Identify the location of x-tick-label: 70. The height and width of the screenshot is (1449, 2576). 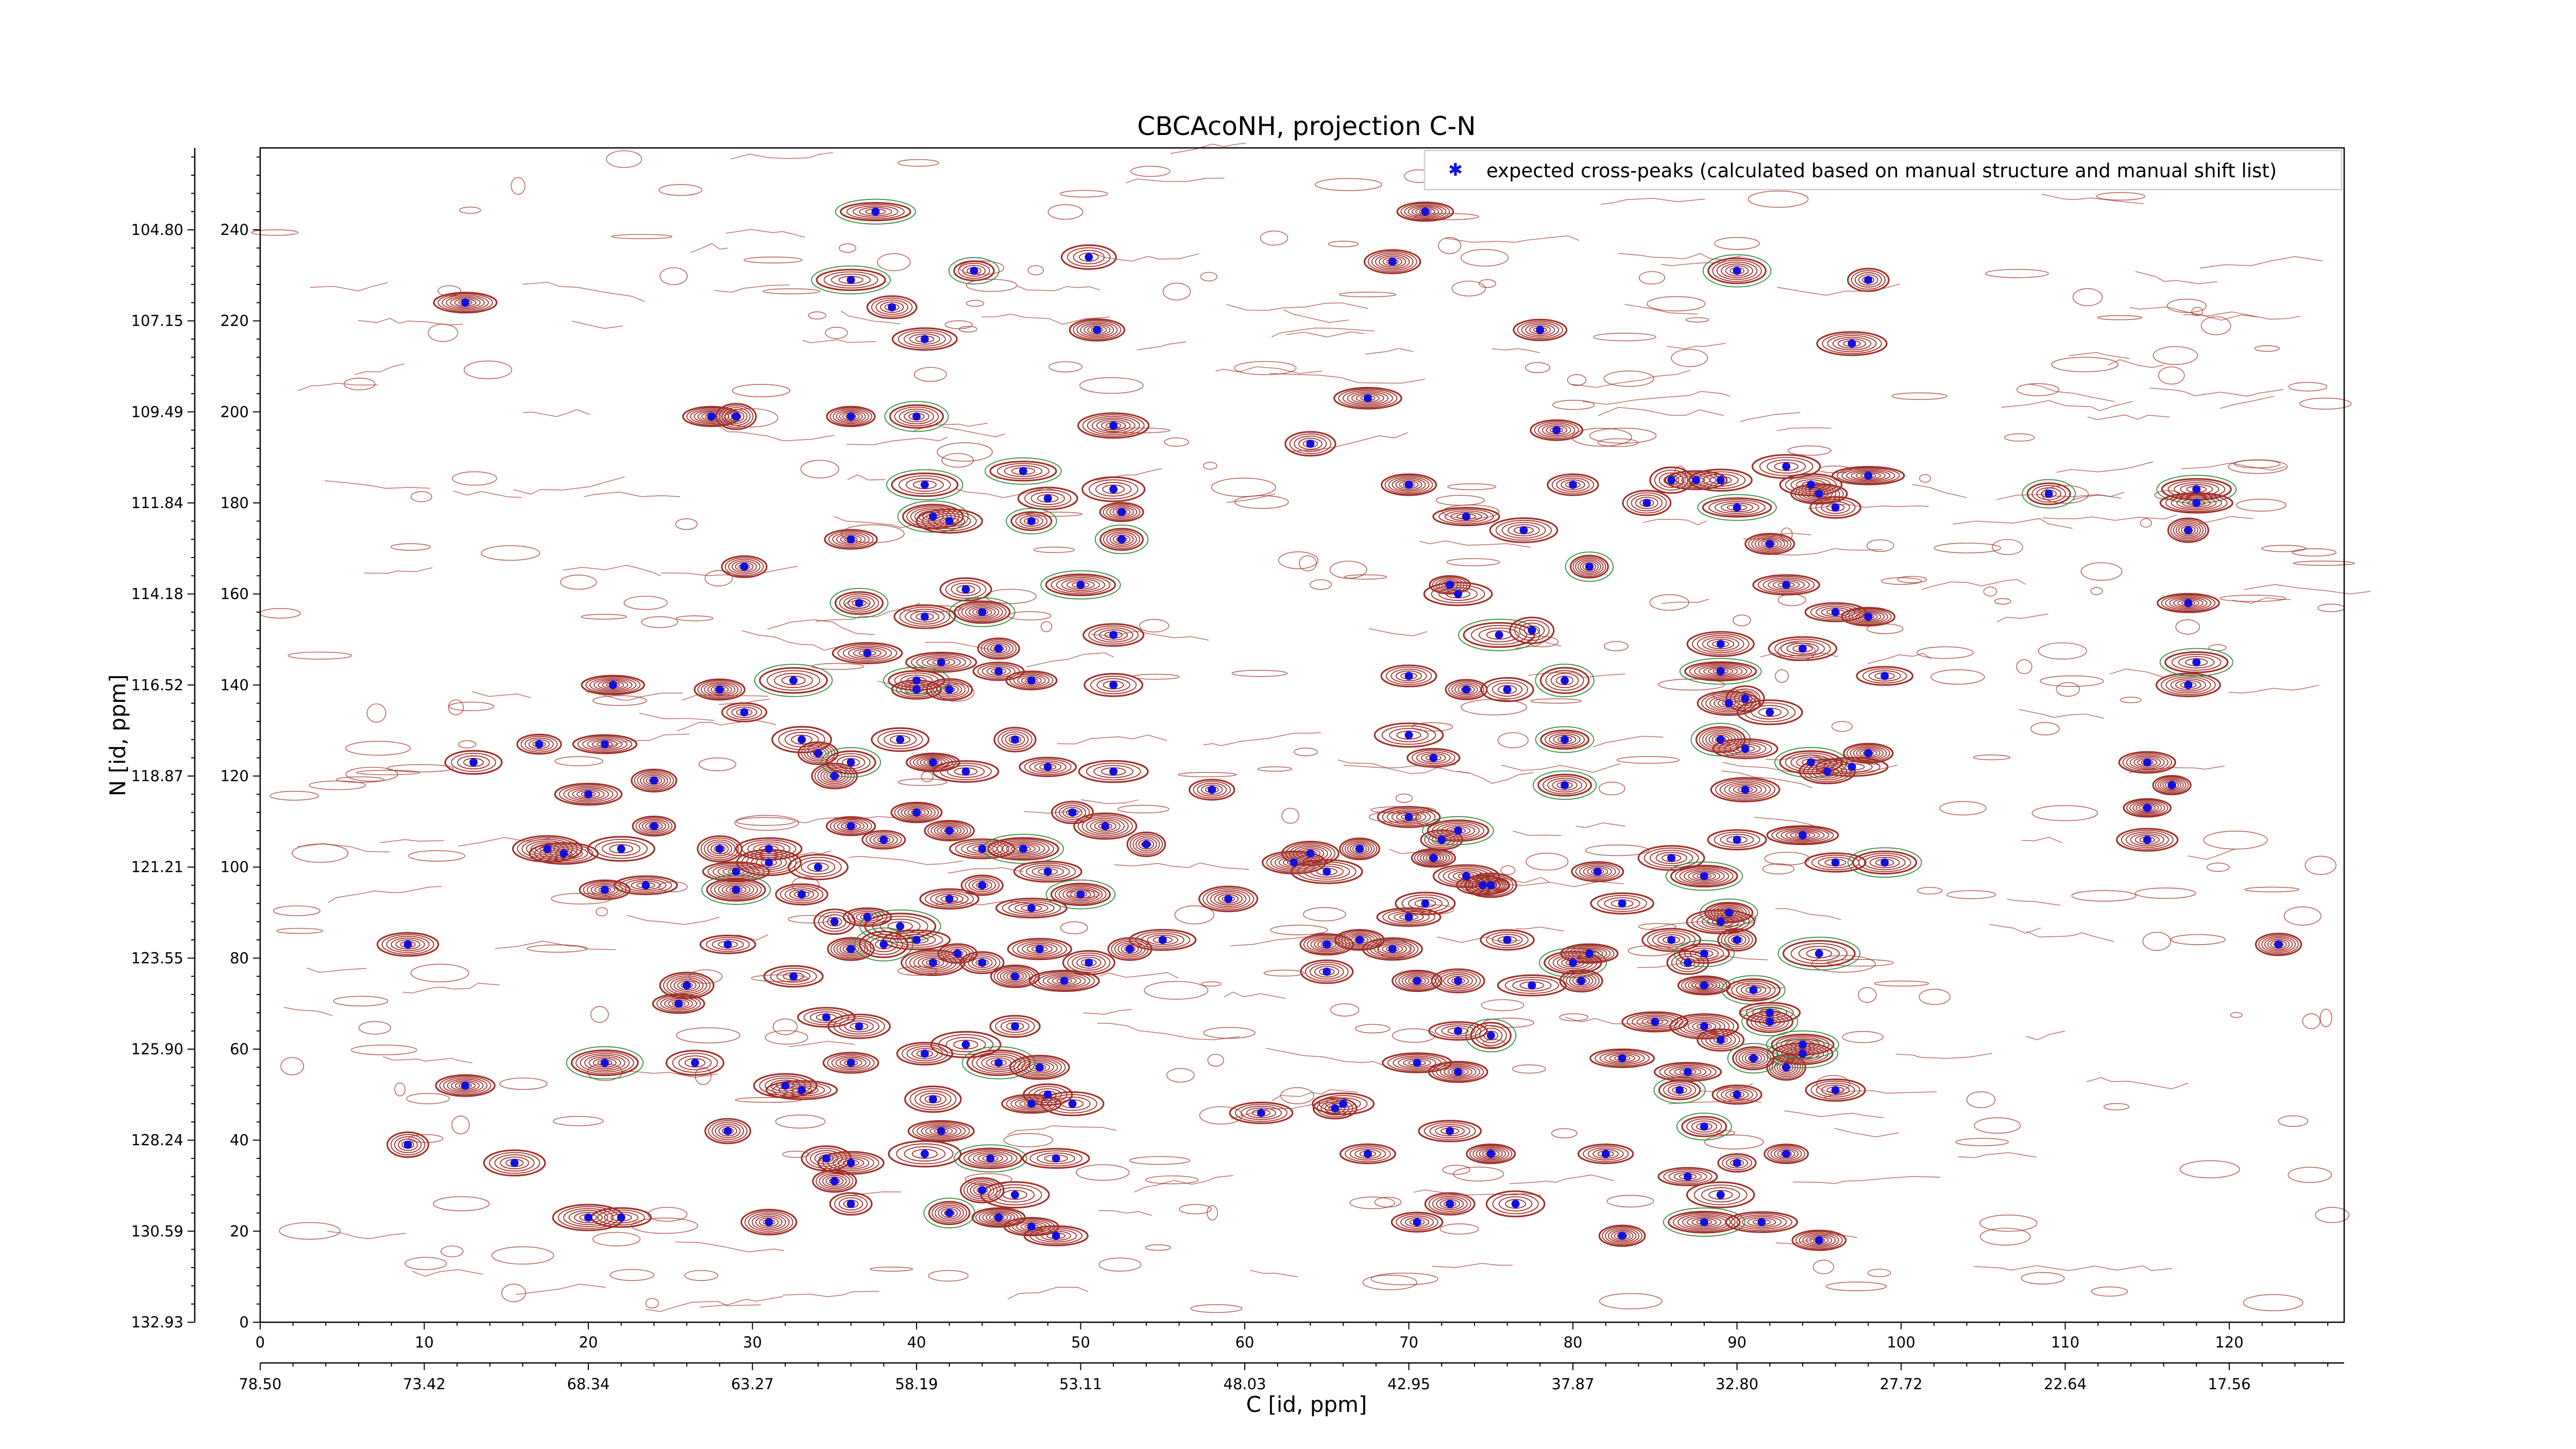
(1408, 1342).